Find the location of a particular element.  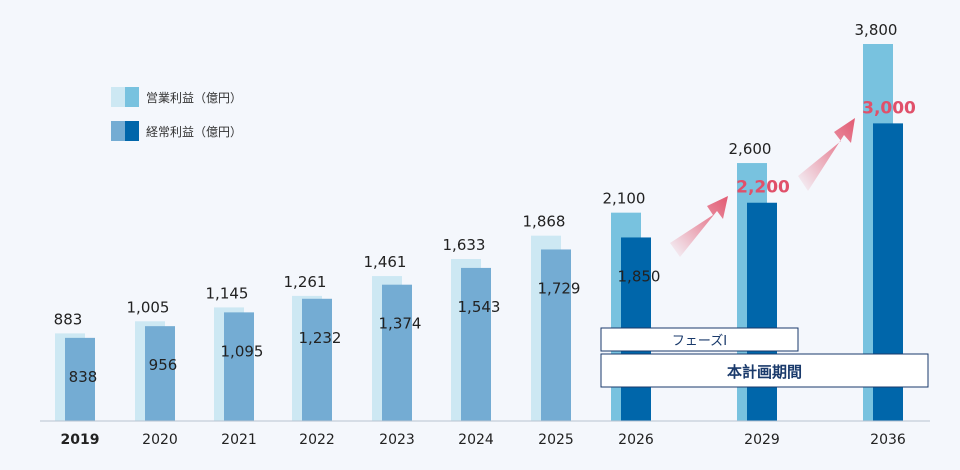

plan-annotations: フェーズⅠ 本計画期間 is located at coordinates (764, 357).